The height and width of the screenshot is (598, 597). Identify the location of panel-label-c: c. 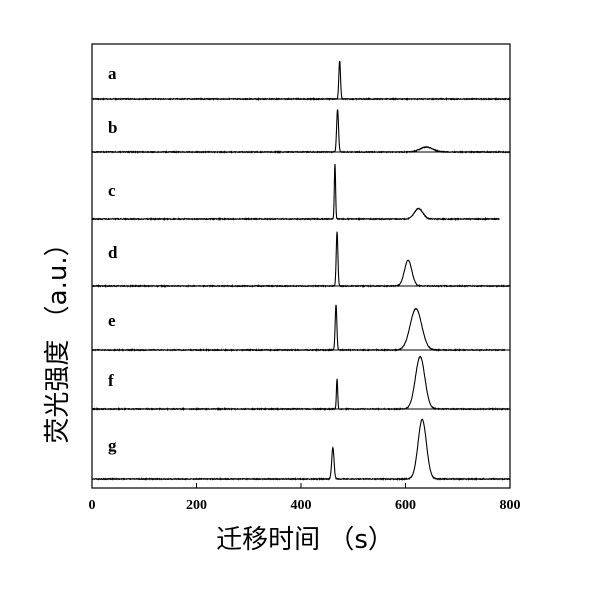
(112, 190).